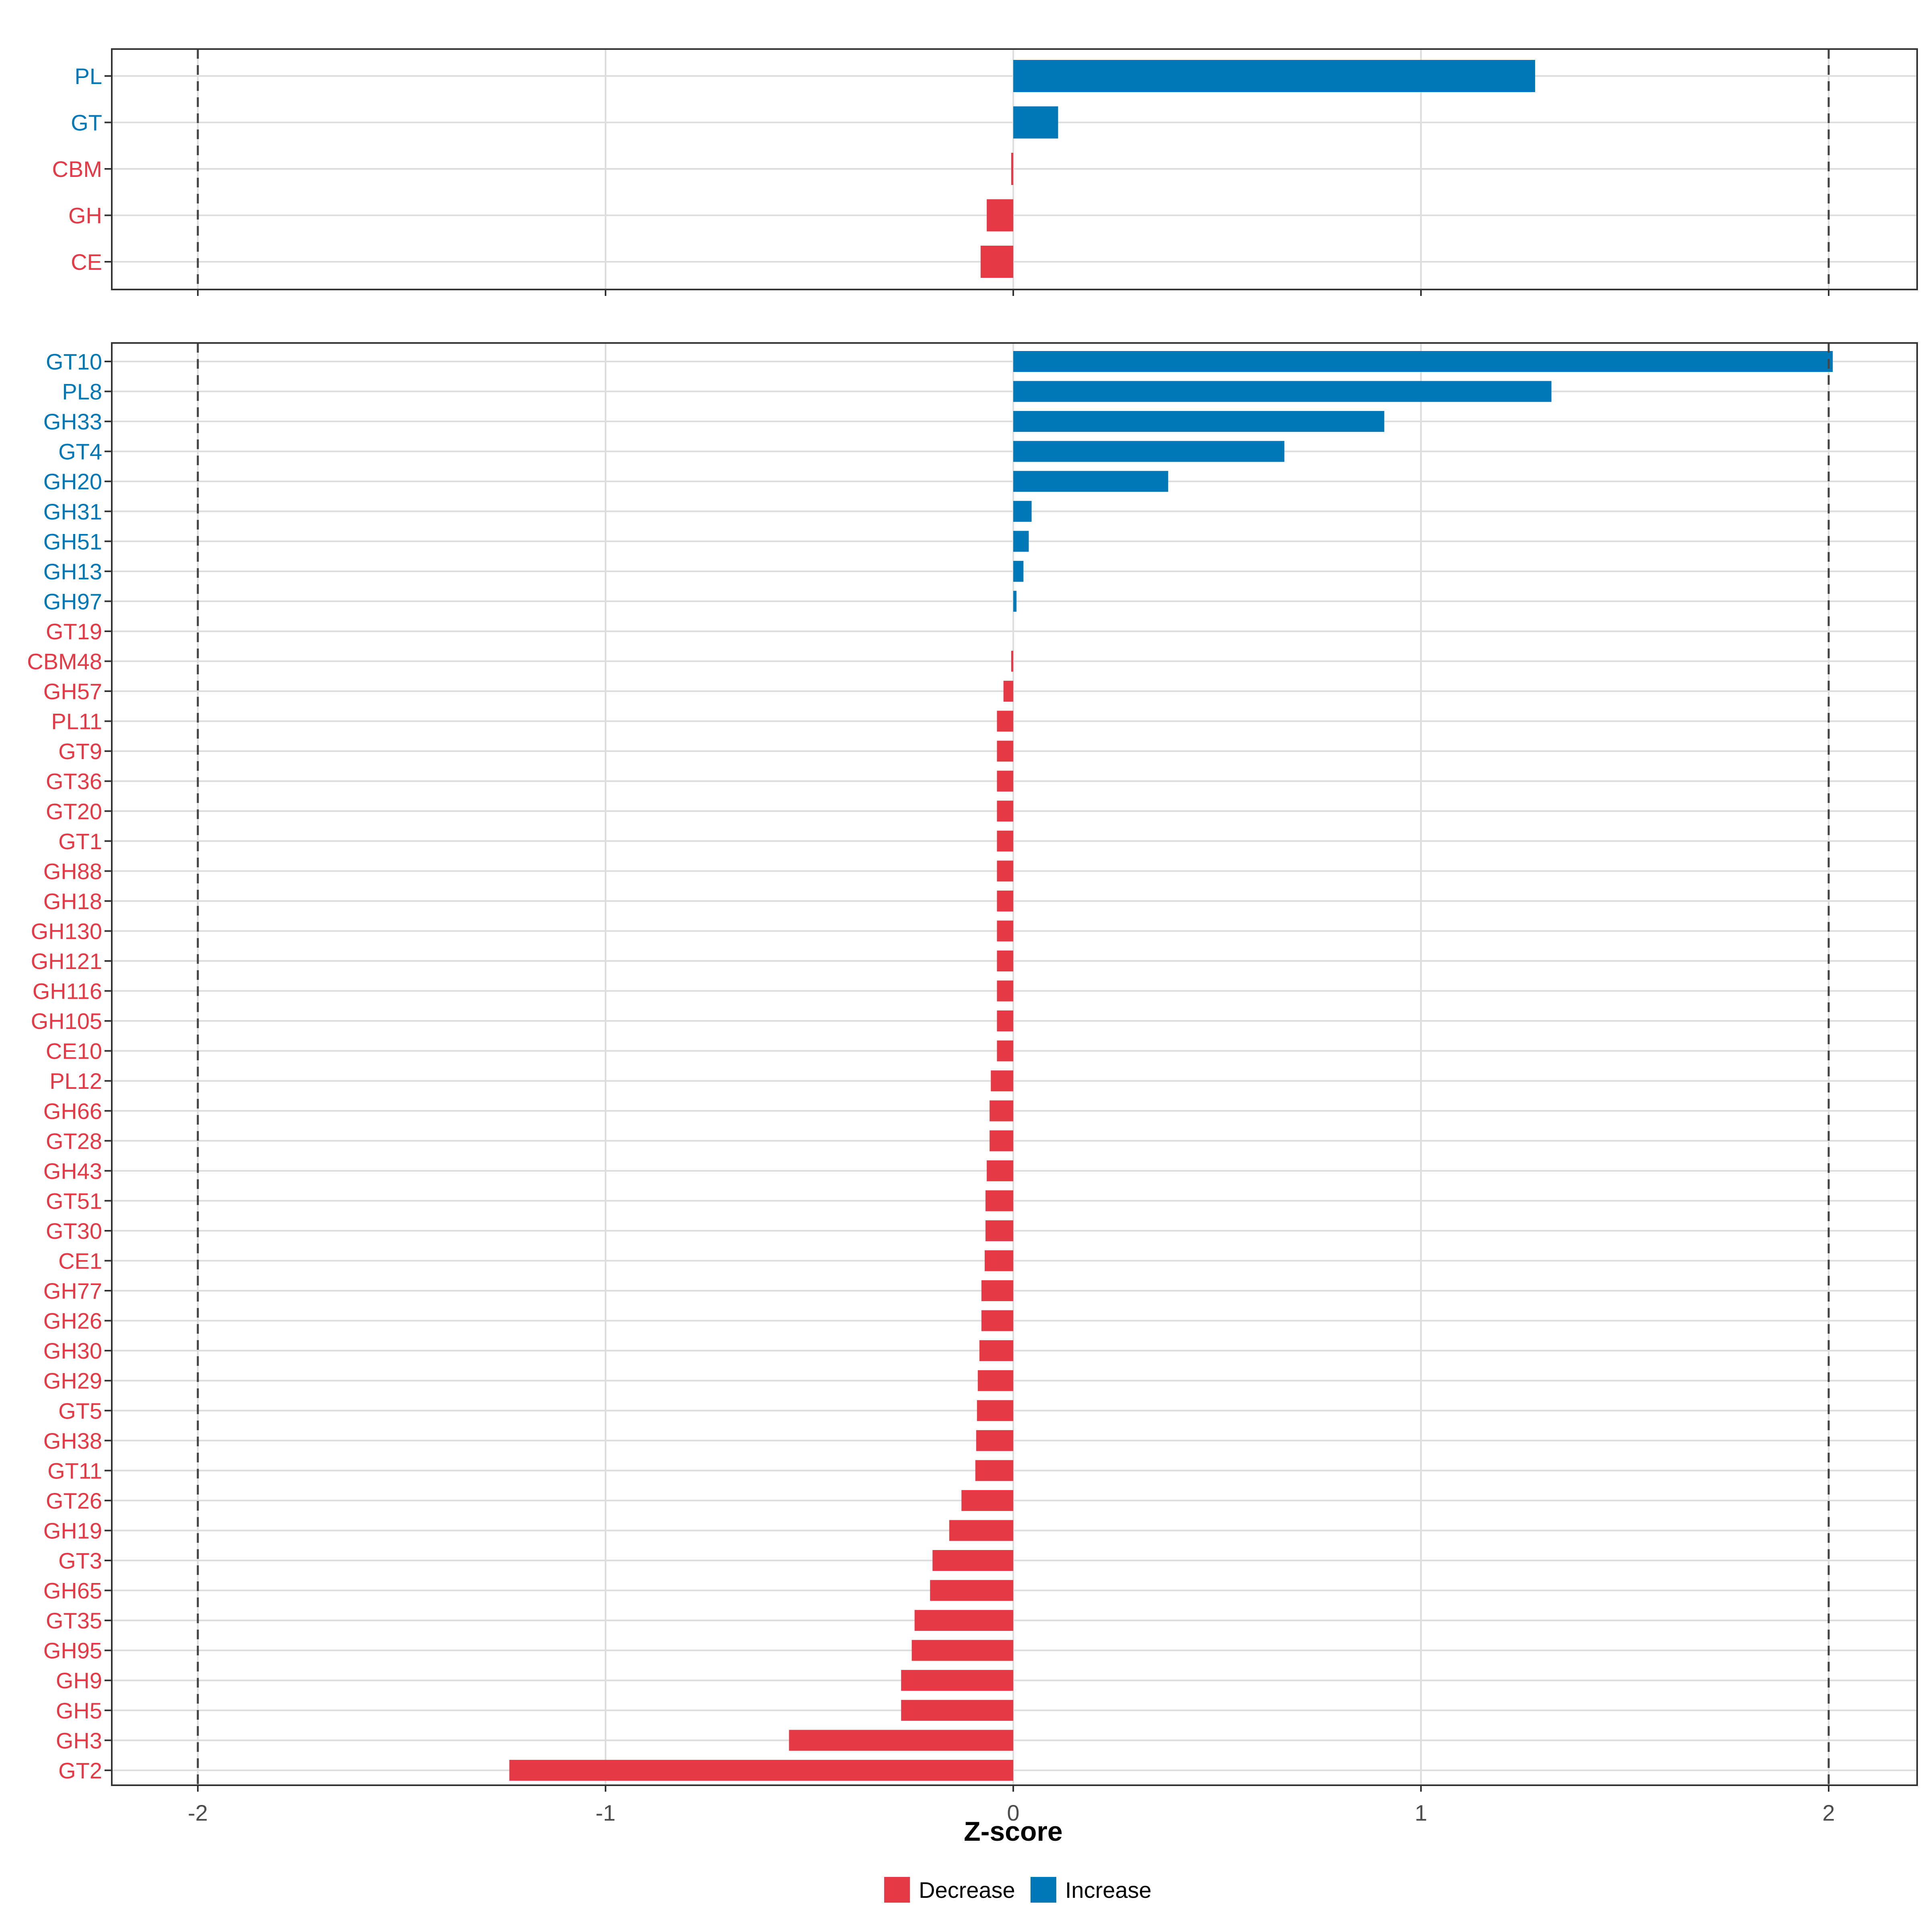  I want to click on bottom-panel-category-label: GH33, so click(72, 421).